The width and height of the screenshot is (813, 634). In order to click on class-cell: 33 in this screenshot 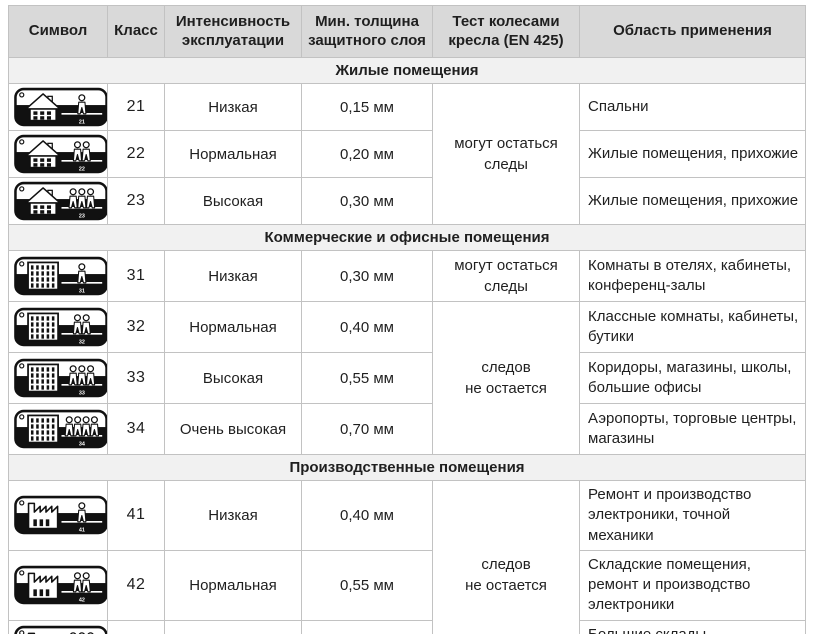, I will do `click(136, 378)`.